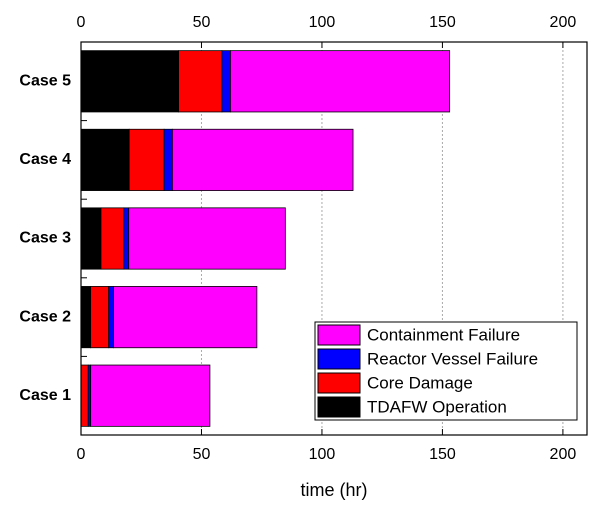 Image resolution: width=608 pixels, height=516 pixels. What do you see at coordinates (563, 454) in the screenshot?
I see `x-tick-label: 200` at bounding box center [563, 454].